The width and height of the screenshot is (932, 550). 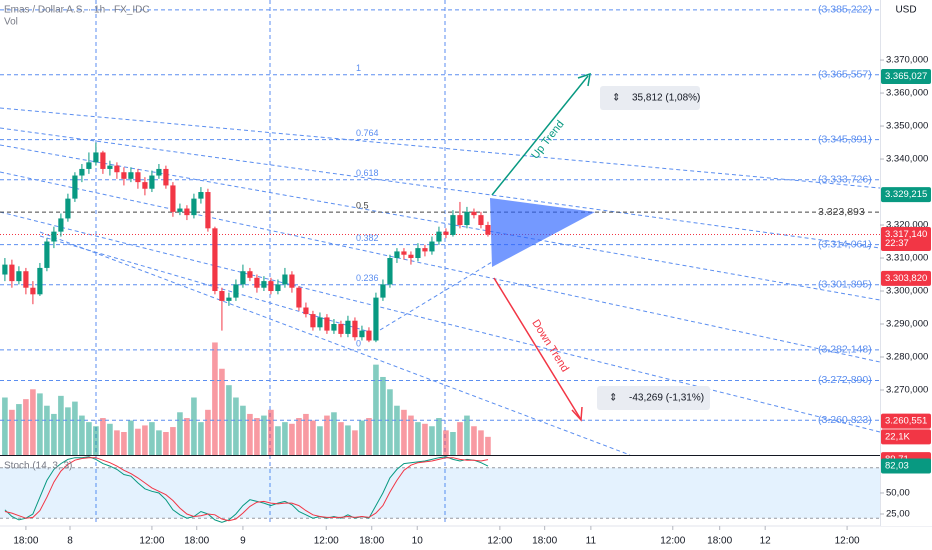 I want to click on fib-ratio: 0.764, so click(x=367, y=133).